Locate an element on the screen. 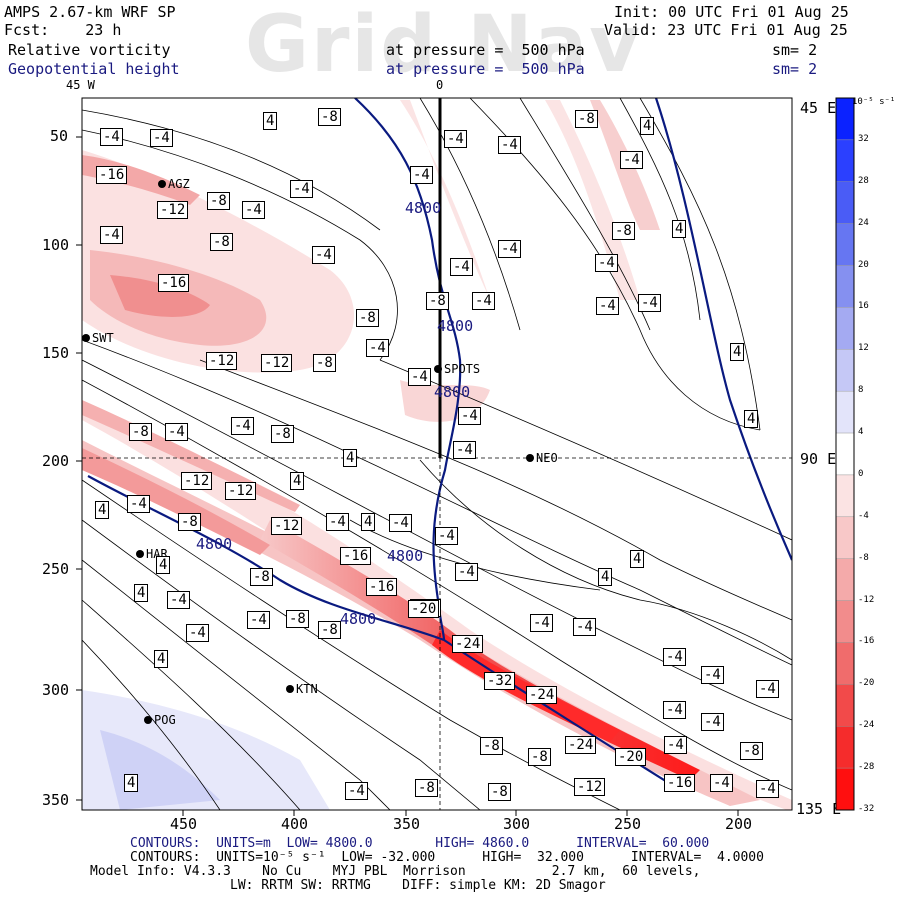 This screenshot has height=900, width=900. colorbar-label: 12 is located at coordinates (863, 348).